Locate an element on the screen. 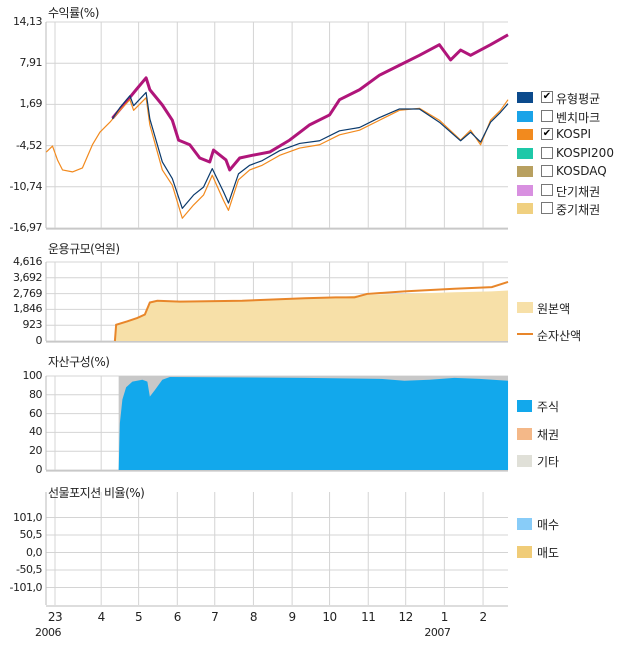 The height and width of the screenshot is (646, 618). returns-title: 수익률(%) is located at coordinates (73, 13).